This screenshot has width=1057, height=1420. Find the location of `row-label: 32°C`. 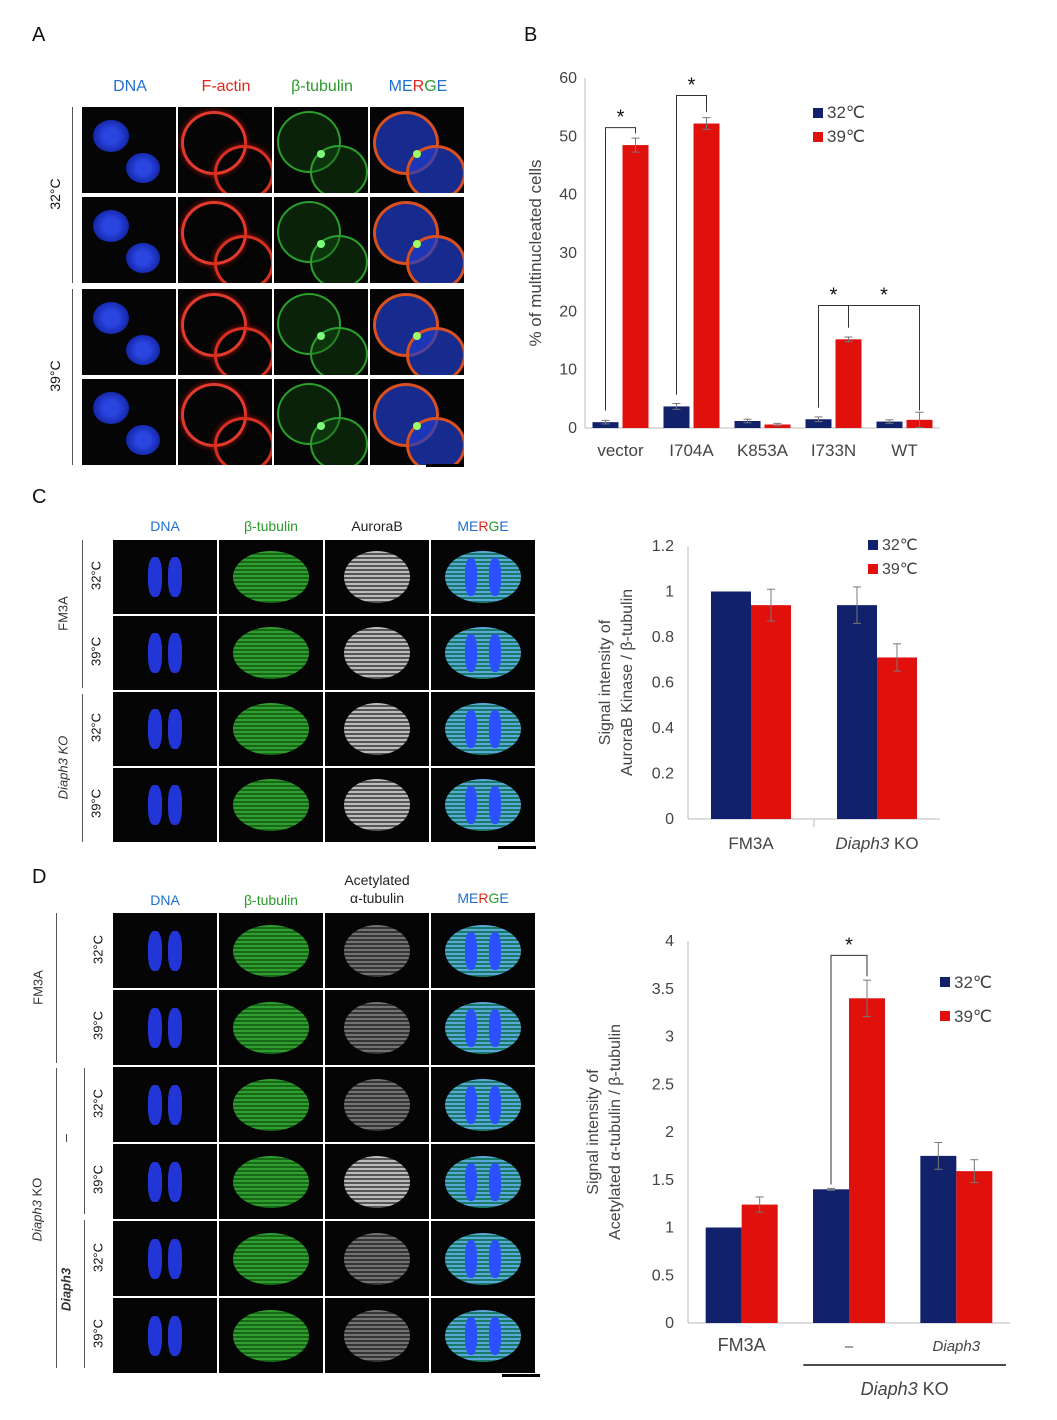

row-label: 32°C is located at coordinates (96, 727).